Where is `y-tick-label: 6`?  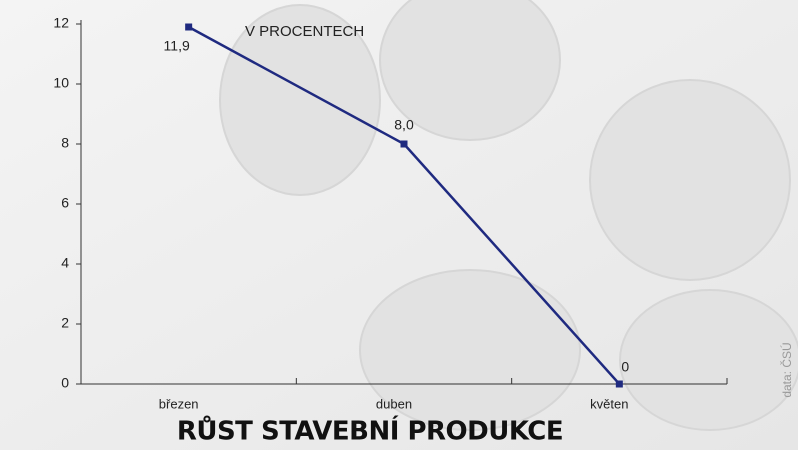 y-tick-label: 6 is located at coordinates (65, 203).